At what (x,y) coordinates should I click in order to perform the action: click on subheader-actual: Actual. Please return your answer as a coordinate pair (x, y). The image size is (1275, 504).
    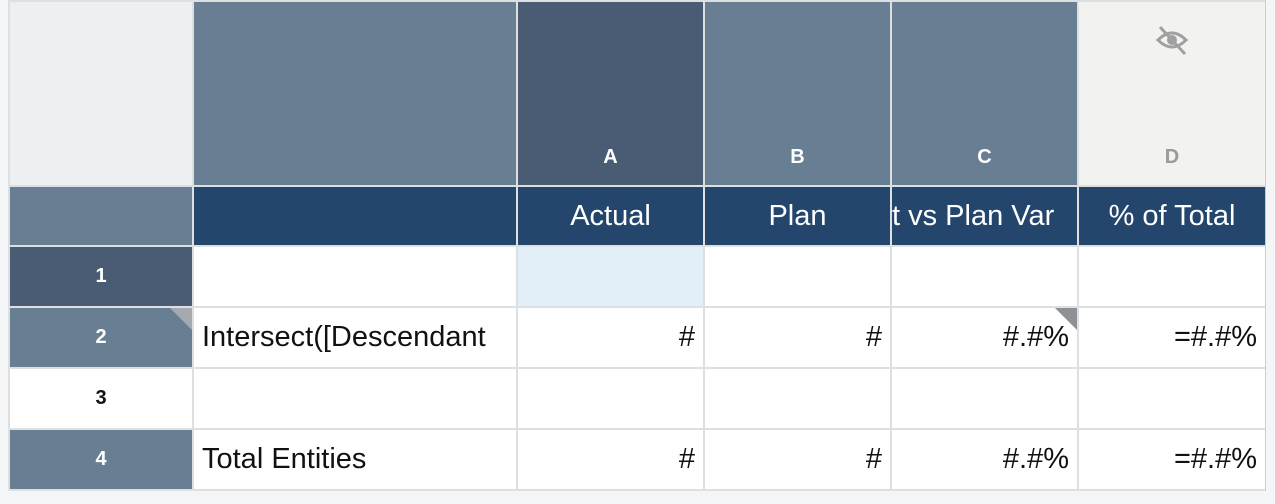
    Looking at the image, I should click on (610, 216).